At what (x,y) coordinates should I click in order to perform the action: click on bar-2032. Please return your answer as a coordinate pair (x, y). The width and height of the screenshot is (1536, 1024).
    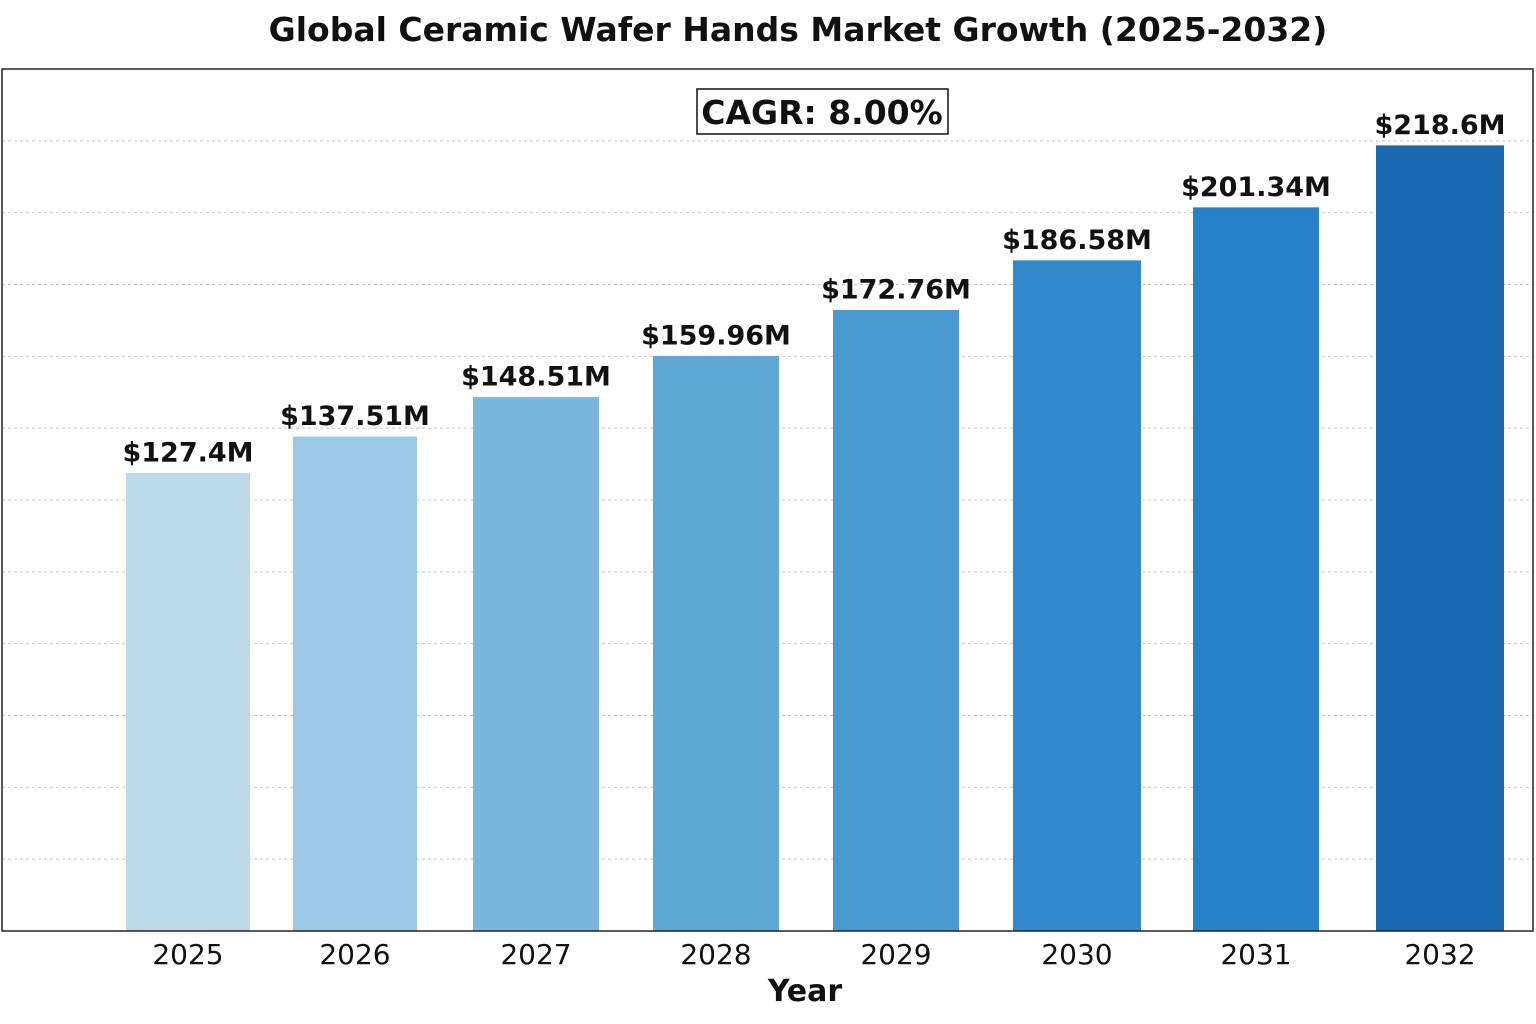
    Looking at the image, I should click on (1440, 538).